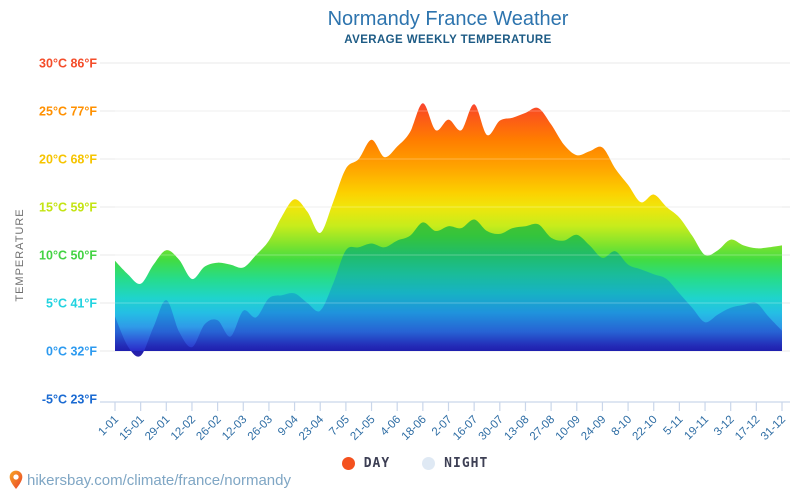 This screenshot has width=800, height=500. What do you see at coordinates (645, 428) in the screenshot?
I see `x-tick-label: 22-10` at bounding box center [645, 428].